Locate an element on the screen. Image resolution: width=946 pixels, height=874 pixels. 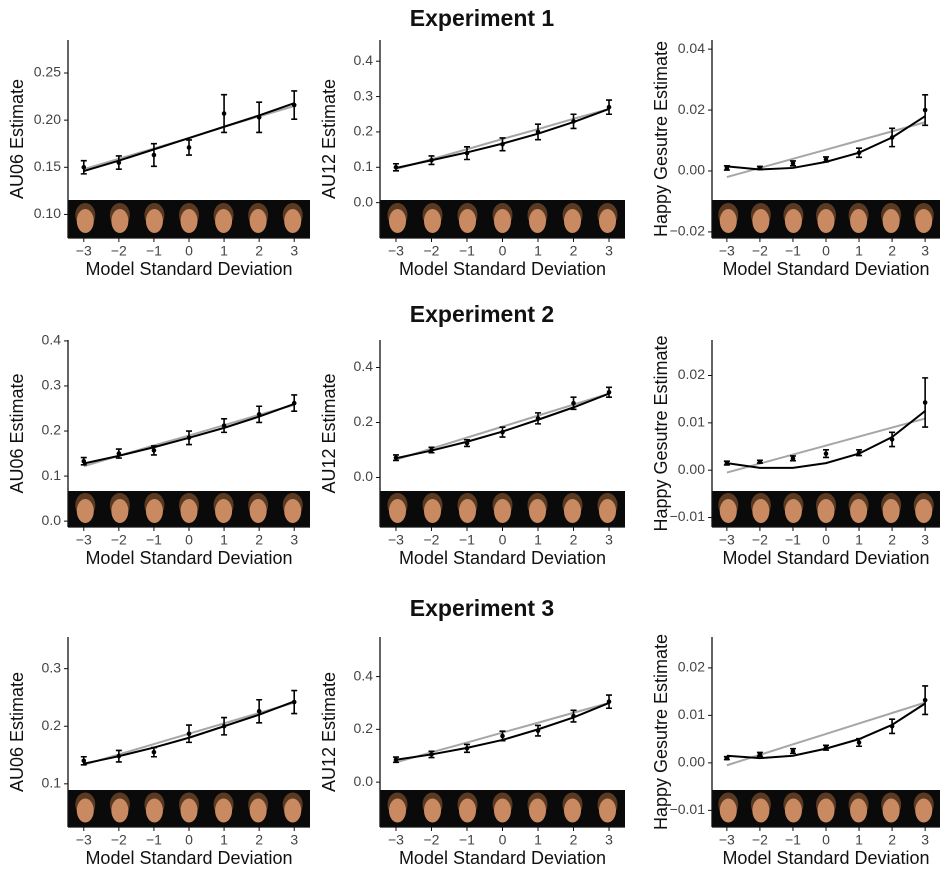
y-tick-label: 0.04 is located at coordinates (691, 48).